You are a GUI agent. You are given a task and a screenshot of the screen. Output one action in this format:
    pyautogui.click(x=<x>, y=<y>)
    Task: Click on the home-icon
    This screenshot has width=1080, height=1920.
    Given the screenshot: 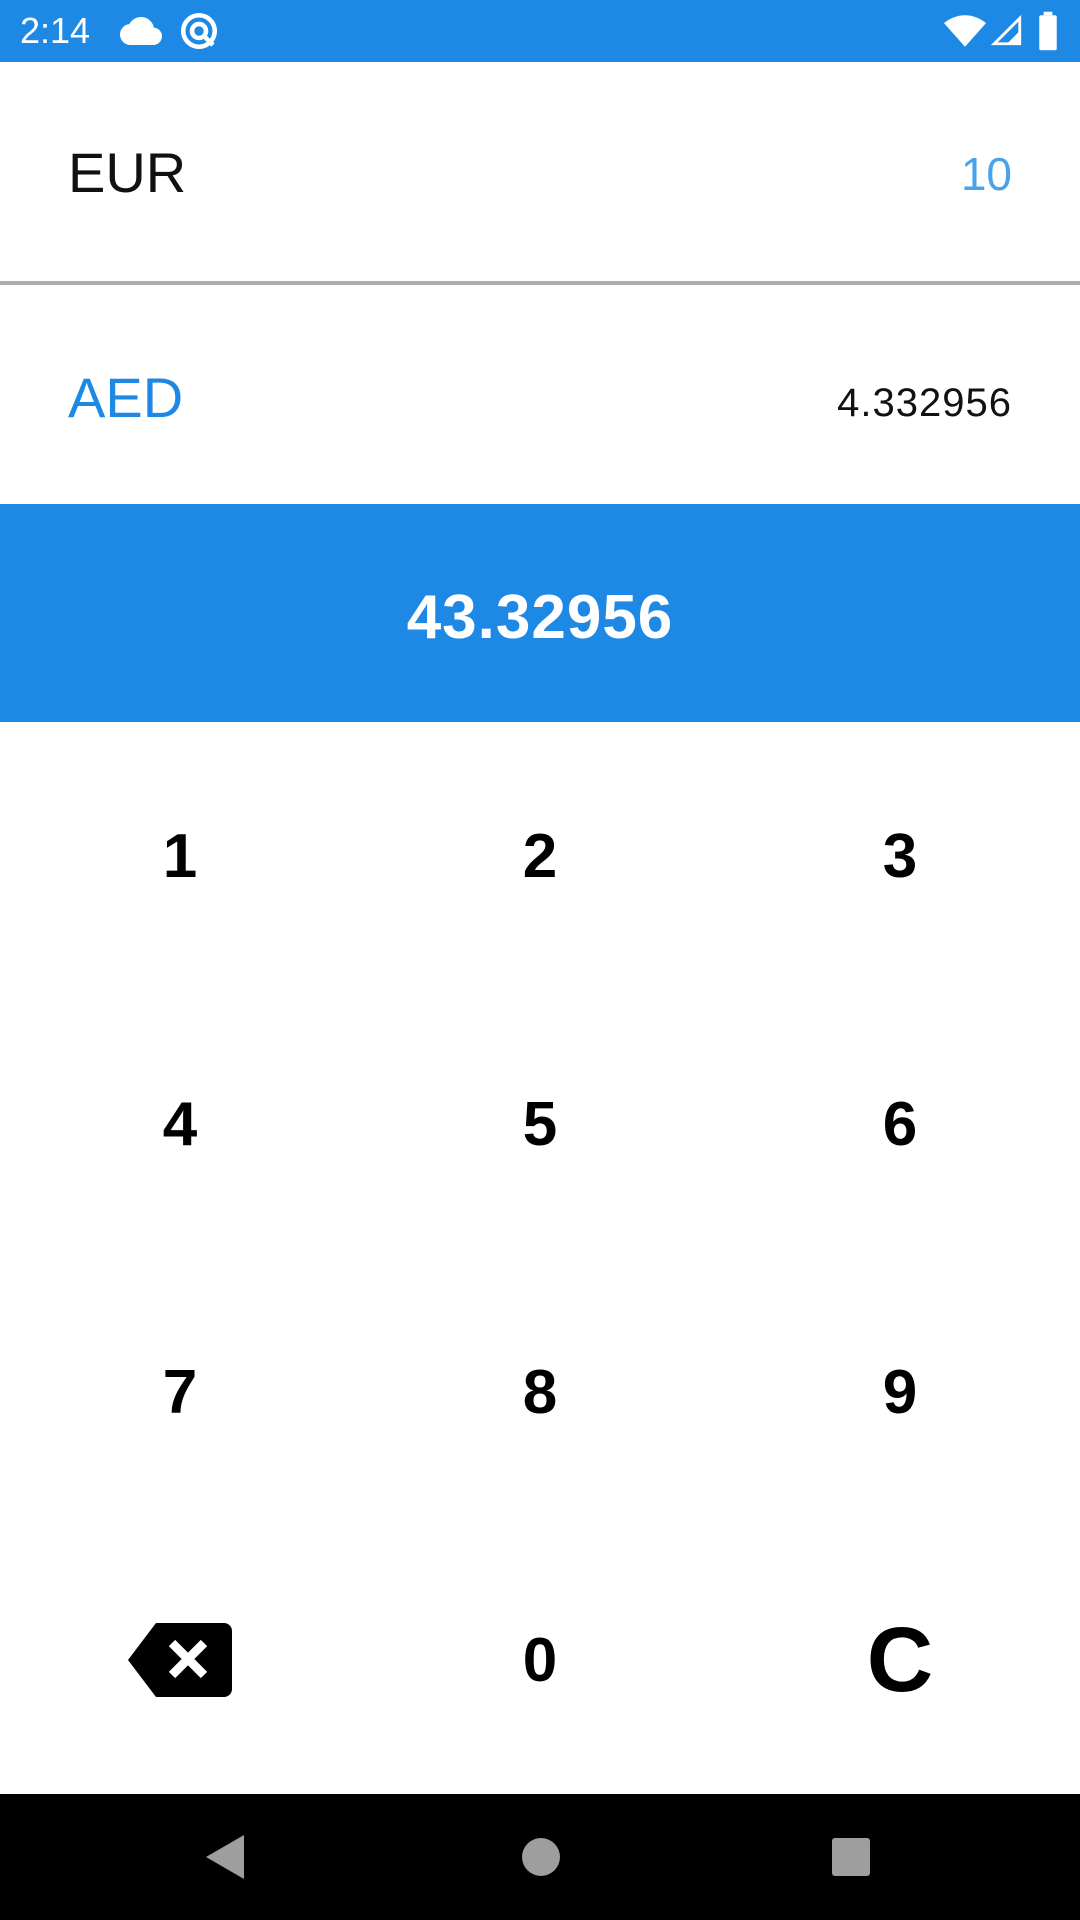 What is the action you would take?
    pyautogui.click(x=541, y=1857)
    